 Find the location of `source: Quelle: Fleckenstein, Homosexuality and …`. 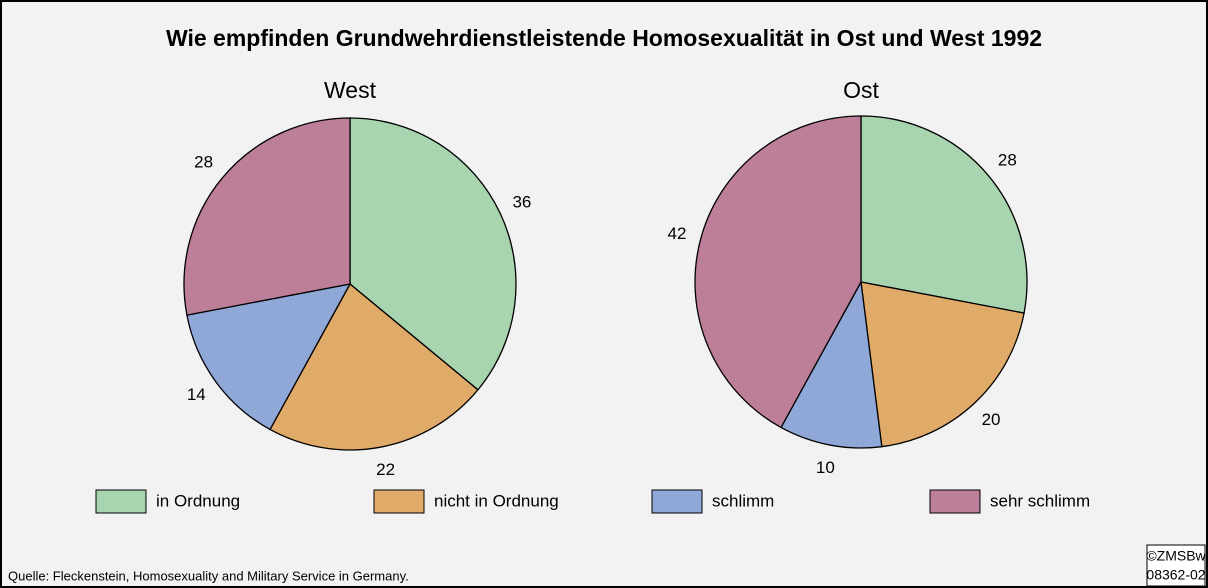

source: Quelle: Fleckenstein, Homosexuality and … is located at coordinates (208, 575).